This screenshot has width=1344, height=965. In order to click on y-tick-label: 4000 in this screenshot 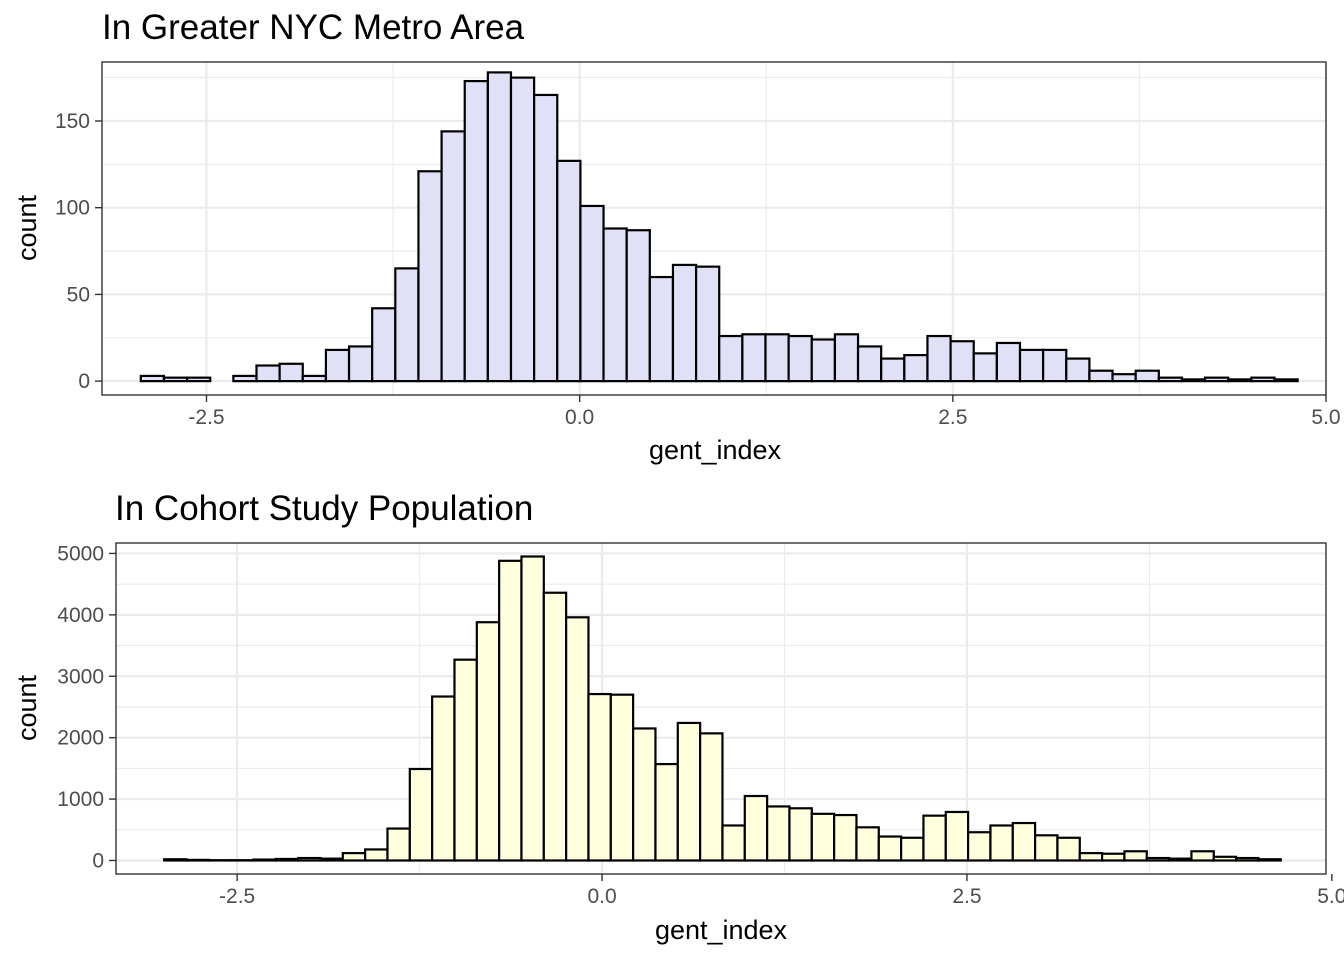, I will do `click(80, 615)`.